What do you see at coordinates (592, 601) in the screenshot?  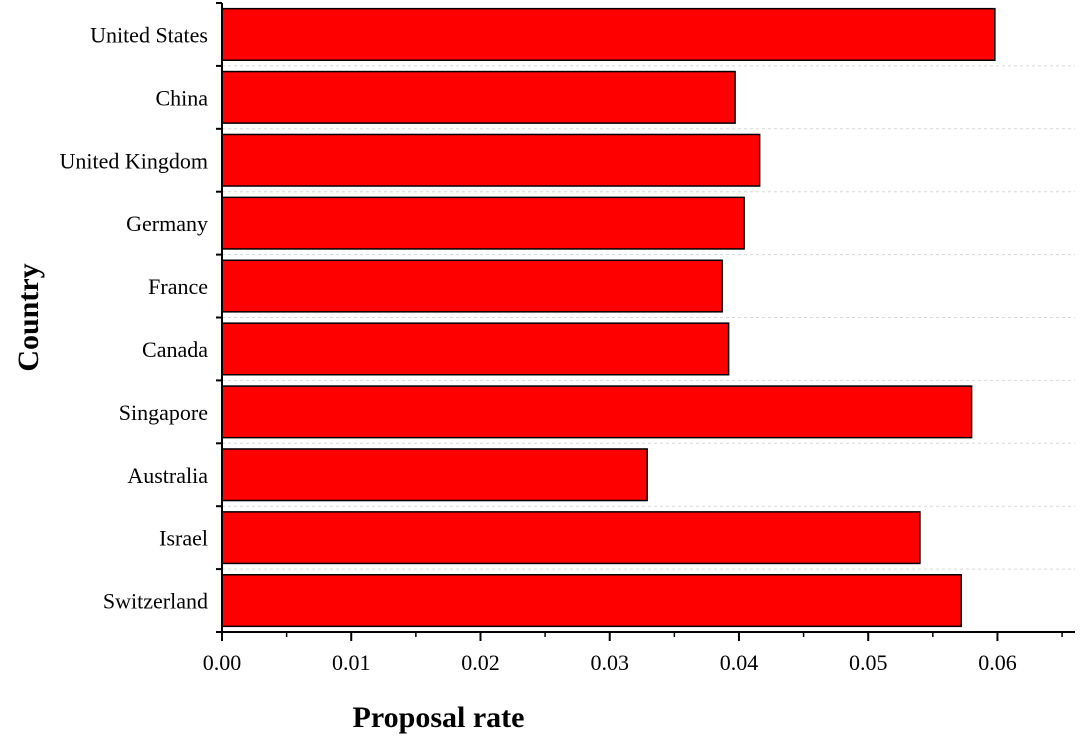 I see `bar-switzerland` at bounding box center [592, 601].